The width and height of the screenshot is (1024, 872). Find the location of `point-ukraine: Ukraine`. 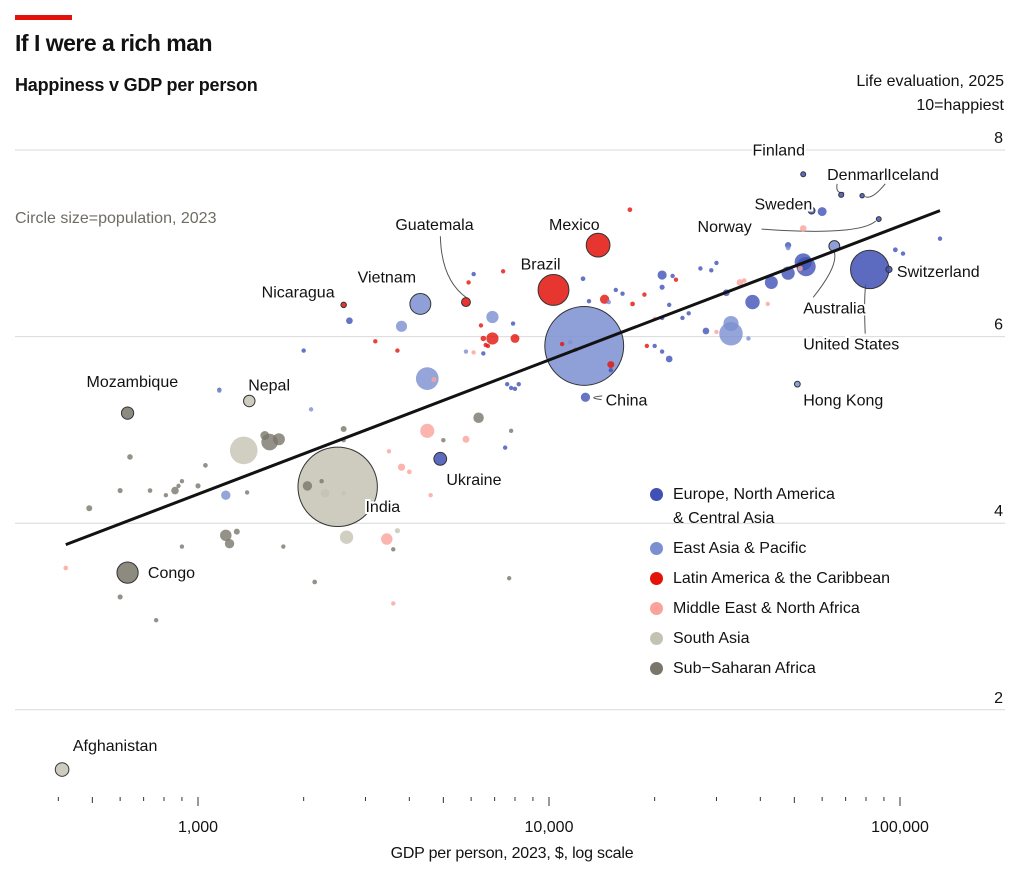

point-ukraine: Ukraine is located at coordinates (440, 458).